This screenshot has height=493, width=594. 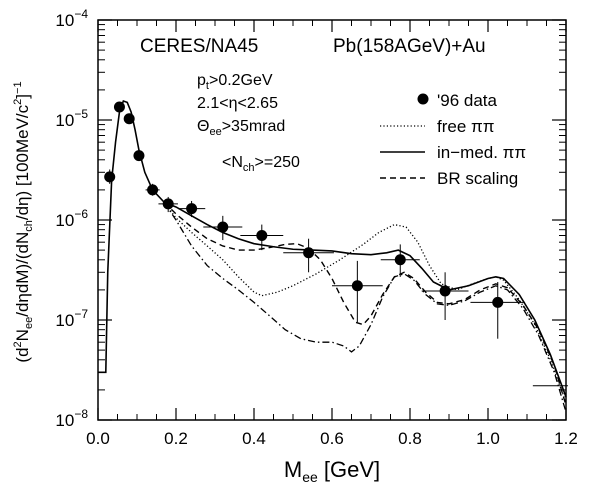 I want to click on x-tick-label: 1.0, so click(x=488, y=438).